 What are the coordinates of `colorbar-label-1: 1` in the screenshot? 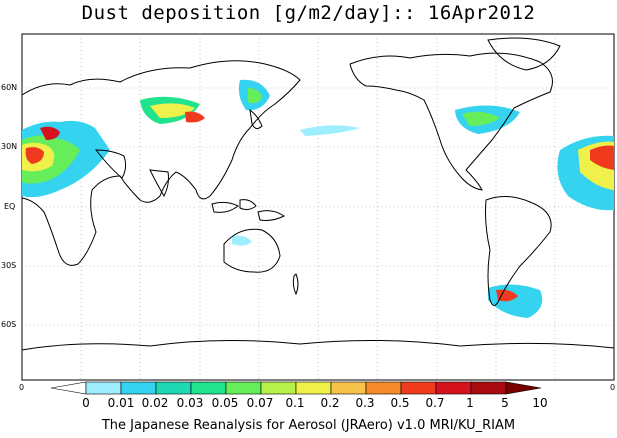 It's located at (470, 403).